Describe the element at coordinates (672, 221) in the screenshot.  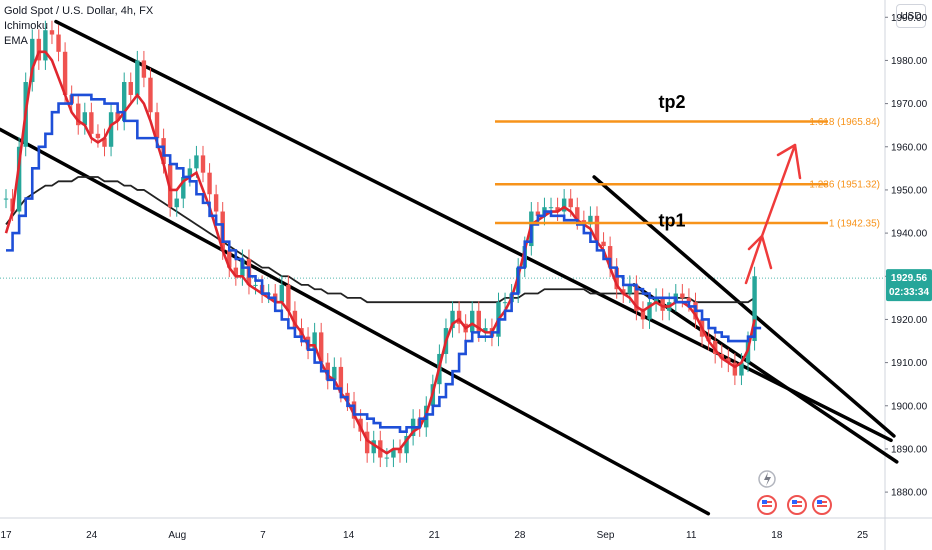
I see `tp1-label: tp1` at that location.